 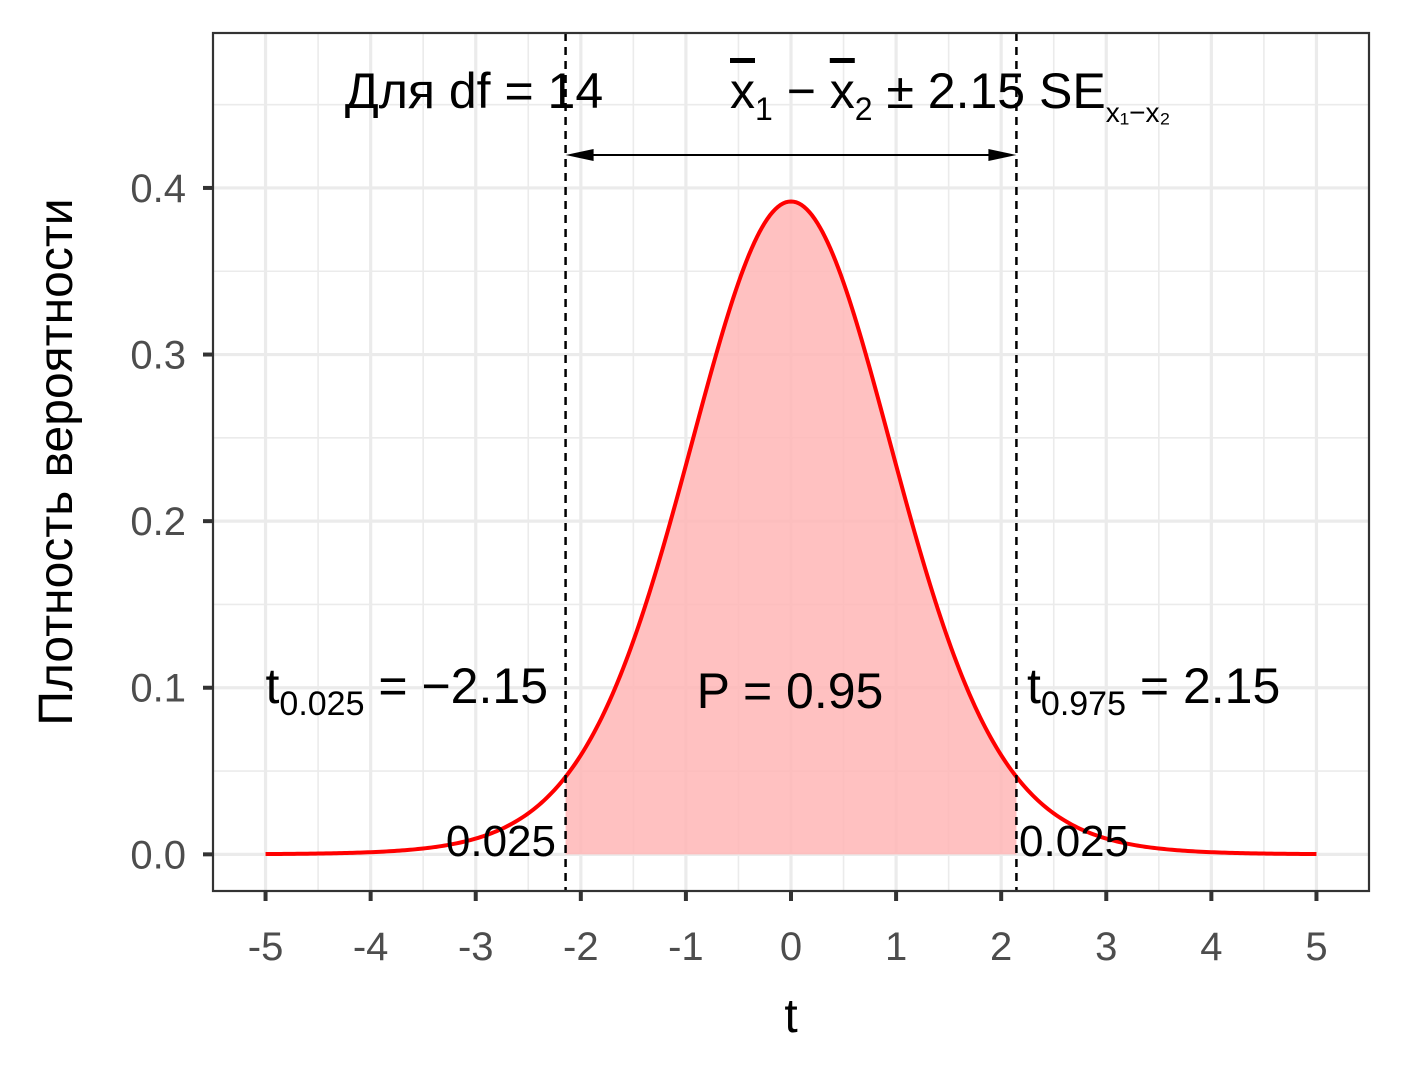 I want to click on x-tick-label: -3, so click(x=476, y=947).